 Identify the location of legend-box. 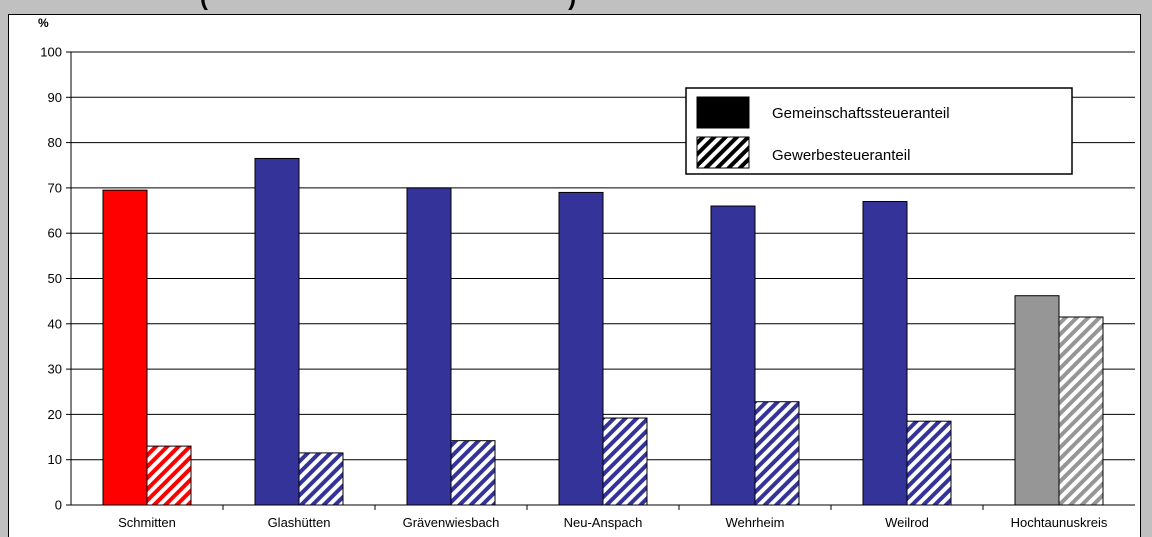
(879, 131).